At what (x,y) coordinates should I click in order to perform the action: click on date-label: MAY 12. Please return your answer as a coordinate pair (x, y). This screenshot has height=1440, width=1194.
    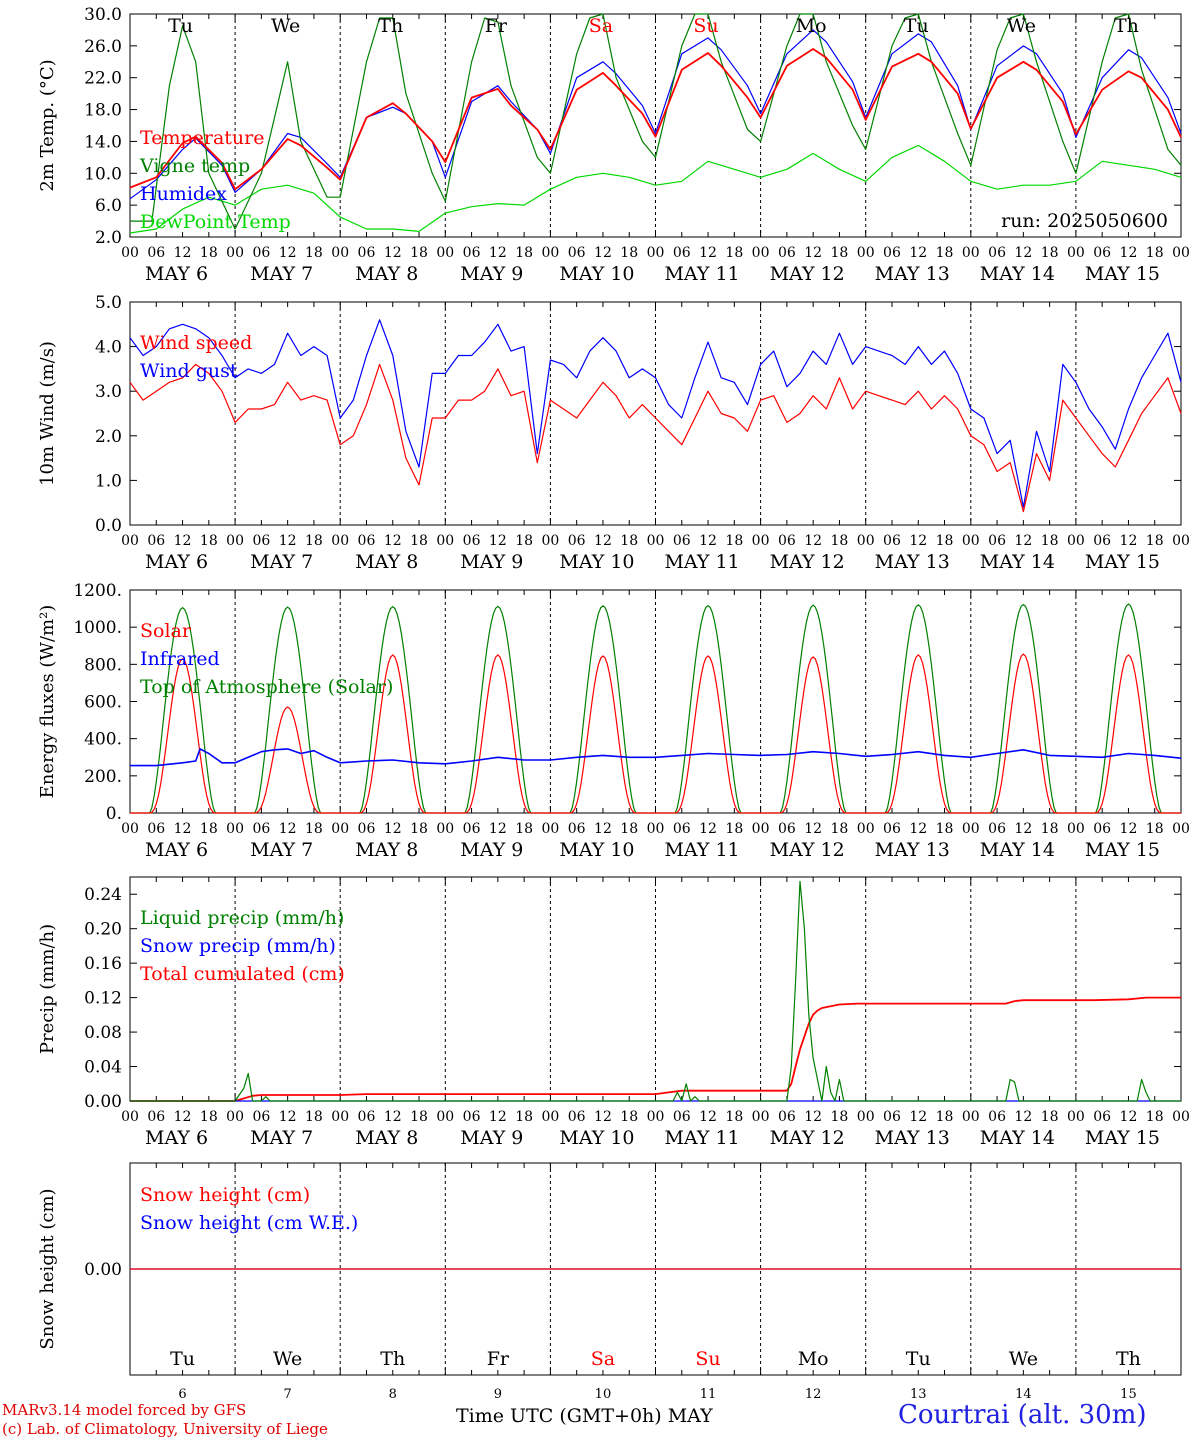
    Looking at the image, I should click on (807, 562).